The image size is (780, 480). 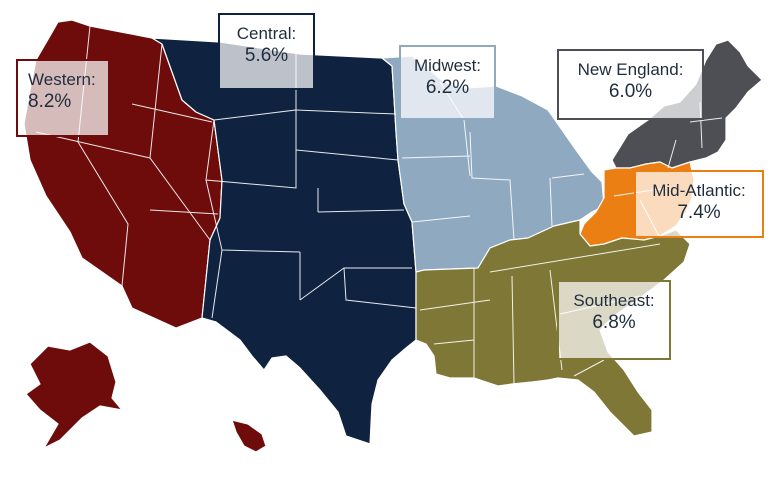 I want to click on region-value: 6.0%, so click(x=630, y=91).